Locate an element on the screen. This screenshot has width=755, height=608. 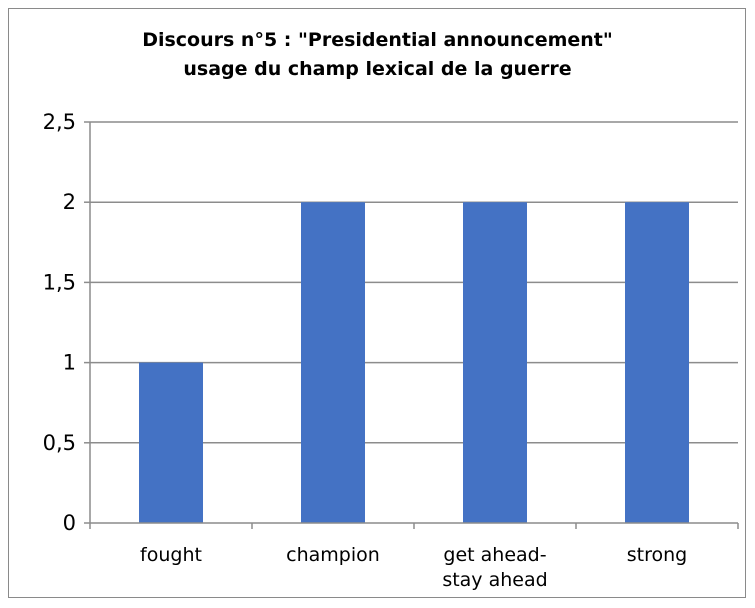
y-tick-label: 1,5 is located at coordinates (59, 282).